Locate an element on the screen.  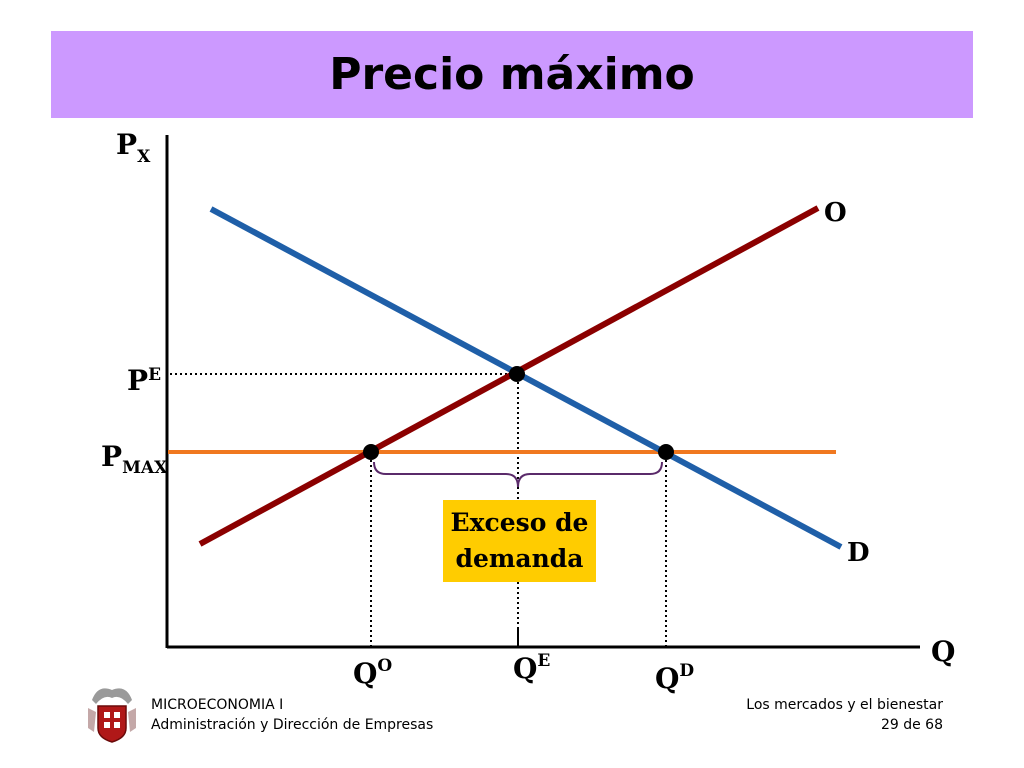
x-axis-label: Q is located at coordinates (943, 651).